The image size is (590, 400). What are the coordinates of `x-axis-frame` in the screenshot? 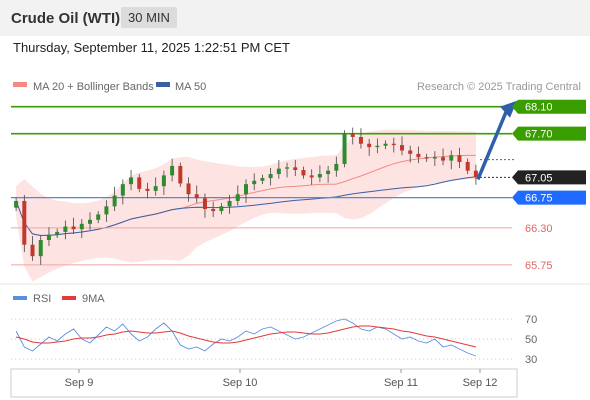 It's located at (264, 383).